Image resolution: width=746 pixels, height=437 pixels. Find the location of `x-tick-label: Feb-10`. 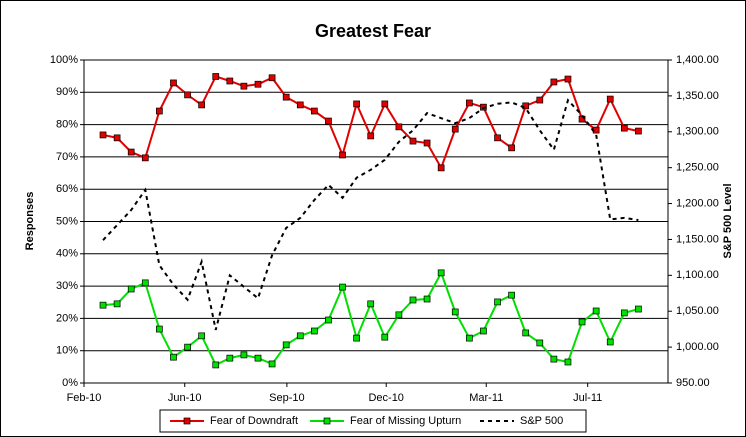

x-tick-label: Feb-10 is located at coordinates (84, 398).